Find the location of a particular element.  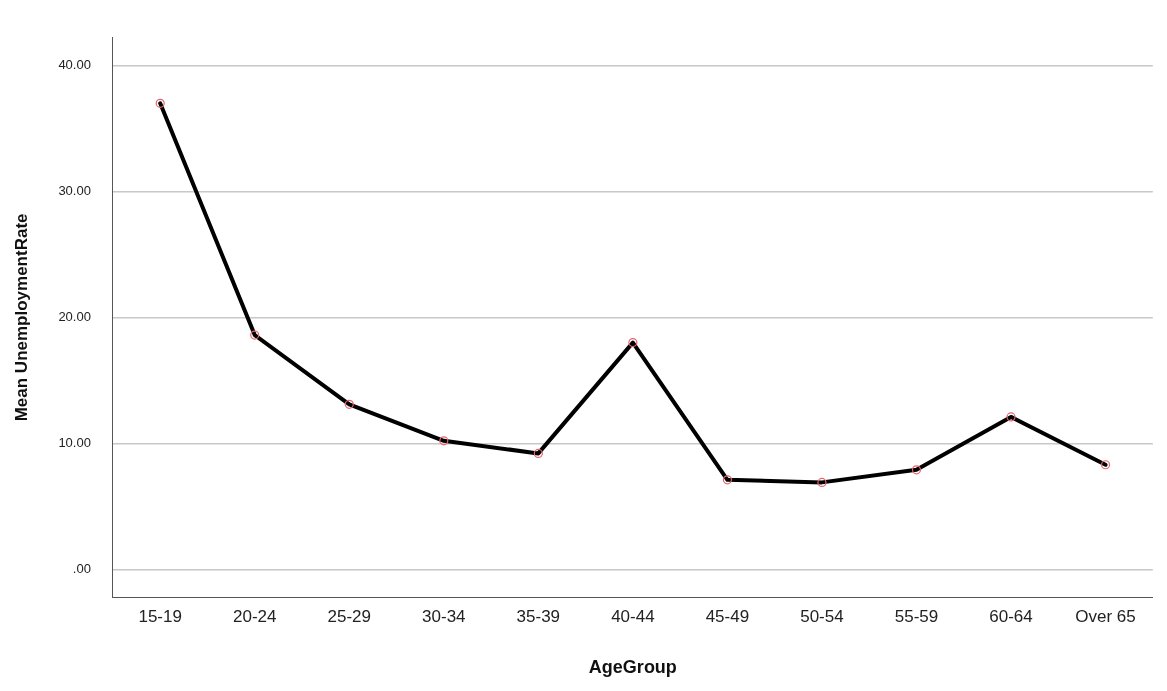

x-axis-title: AgeGroup is located at coordinates (632, 667).